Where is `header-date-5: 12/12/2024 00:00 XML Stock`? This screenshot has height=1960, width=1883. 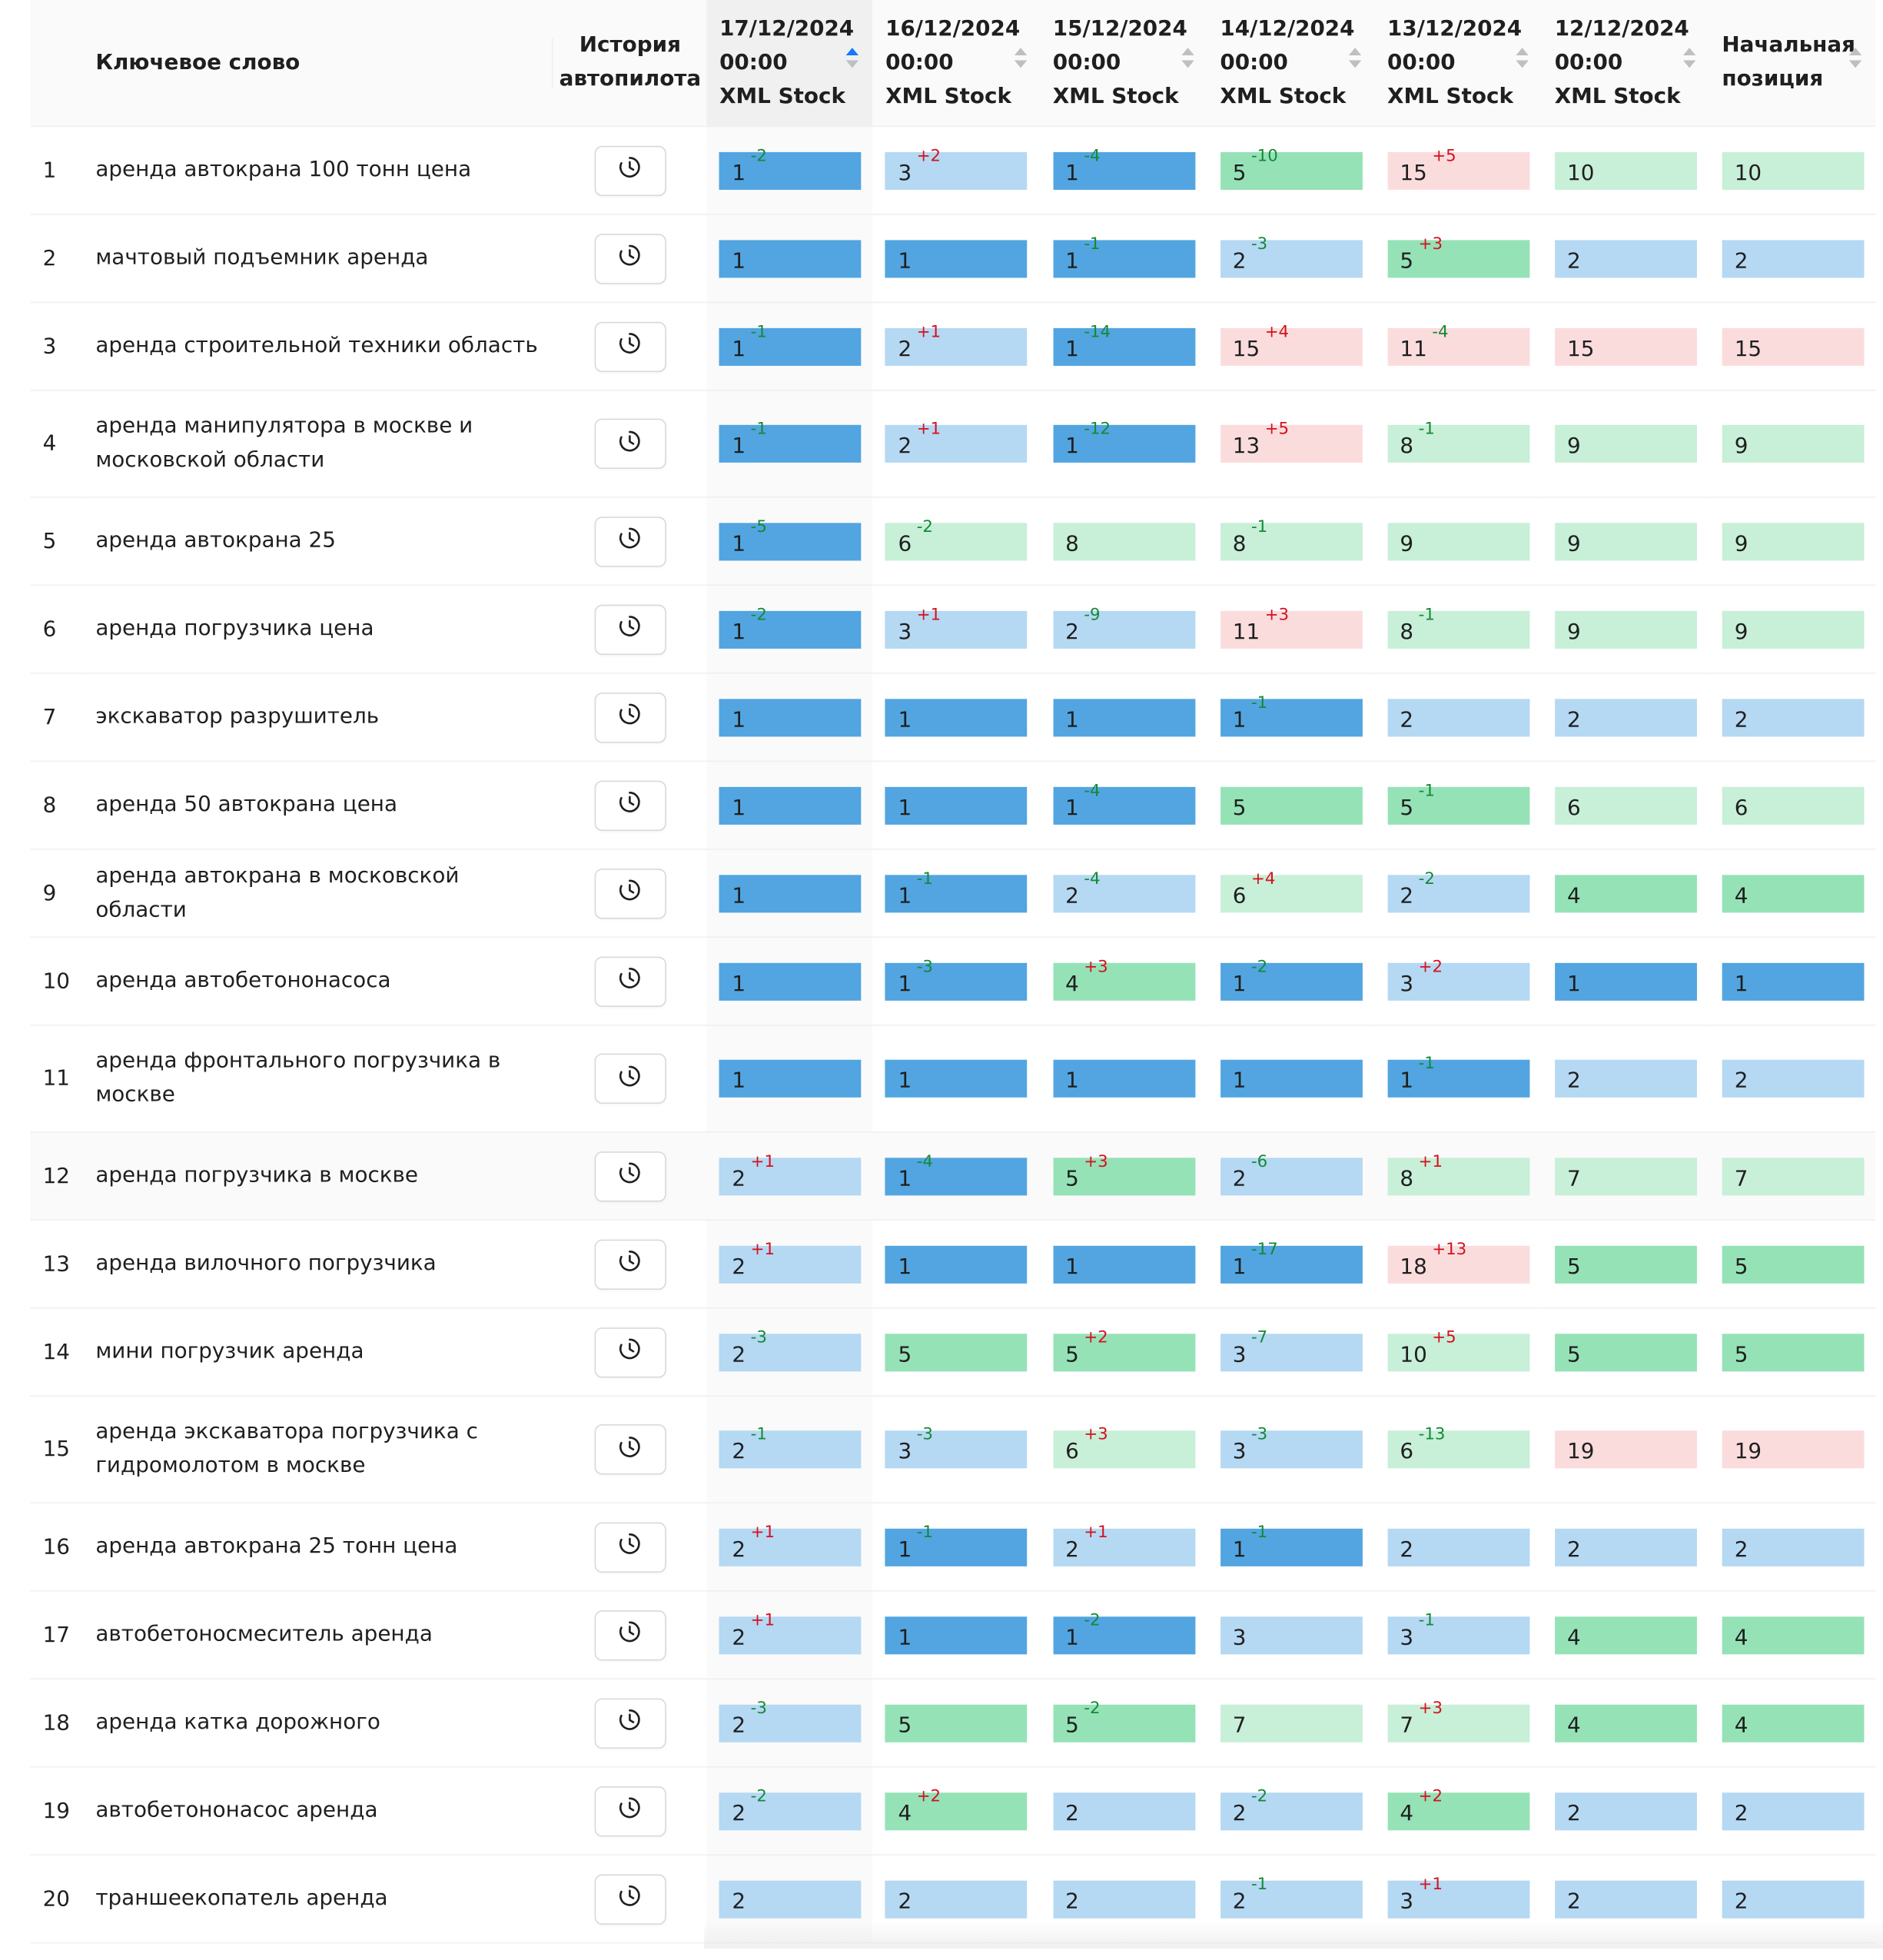 header-date-5: 12/12/2024 00:00 XML Stock is located at coordinates (1626, 64).